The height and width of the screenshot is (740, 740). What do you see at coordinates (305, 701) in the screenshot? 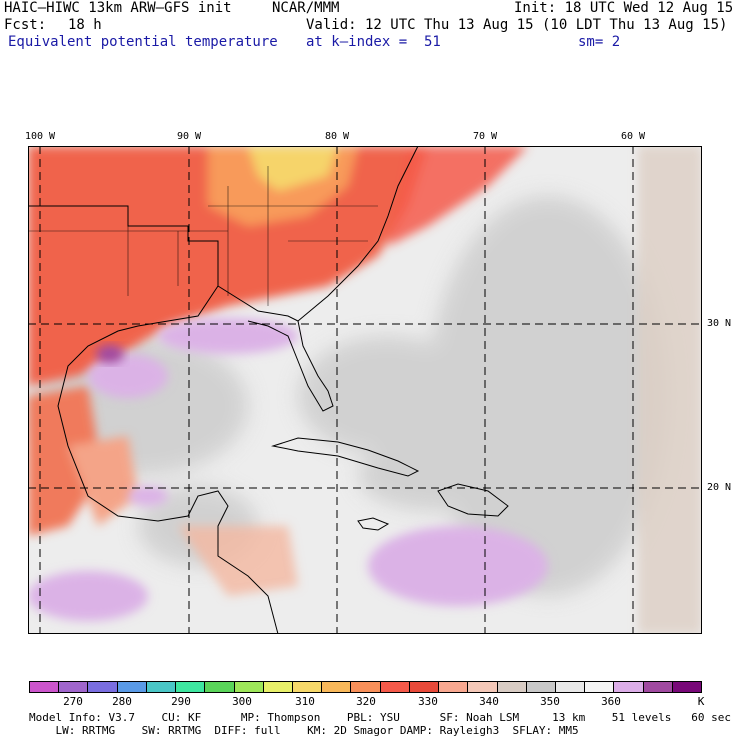
I see `colorbar-label-310: 310` at bounding box center [305, 701].